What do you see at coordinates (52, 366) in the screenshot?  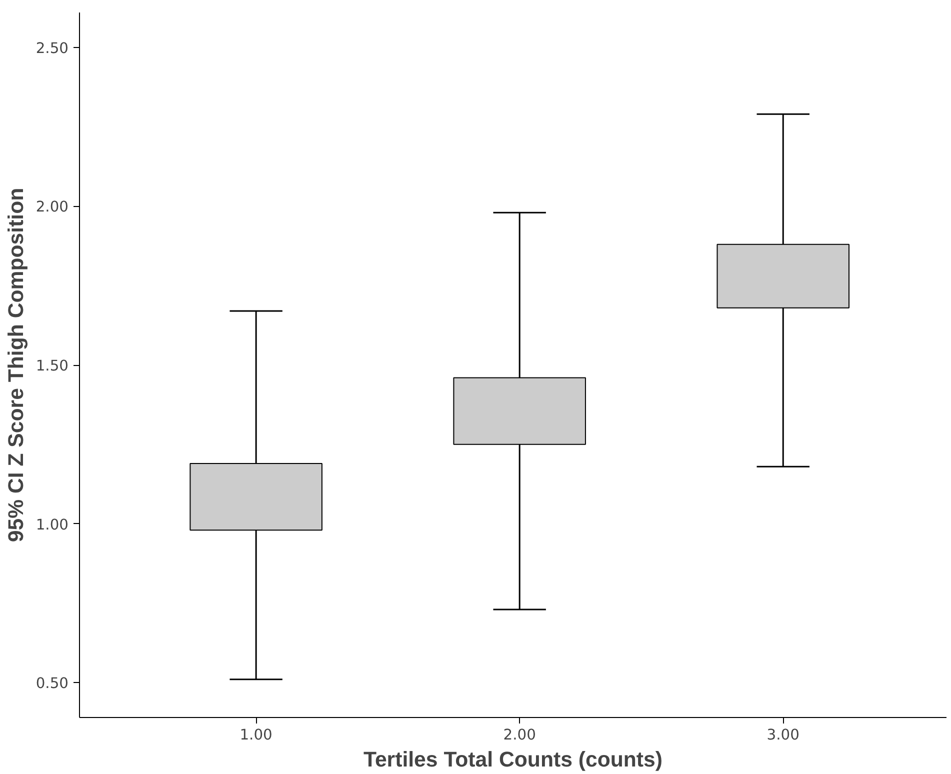 I see `y-tick-label: 1.50` at bounding box center [52, 366].